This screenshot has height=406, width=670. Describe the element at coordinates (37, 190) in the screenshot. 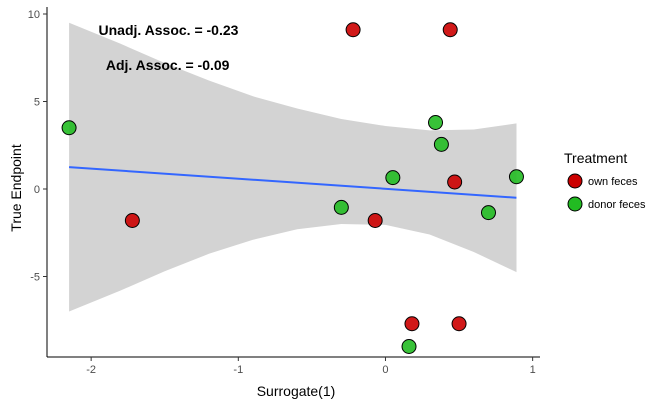

I see `y-tick-label: 0` at that location.